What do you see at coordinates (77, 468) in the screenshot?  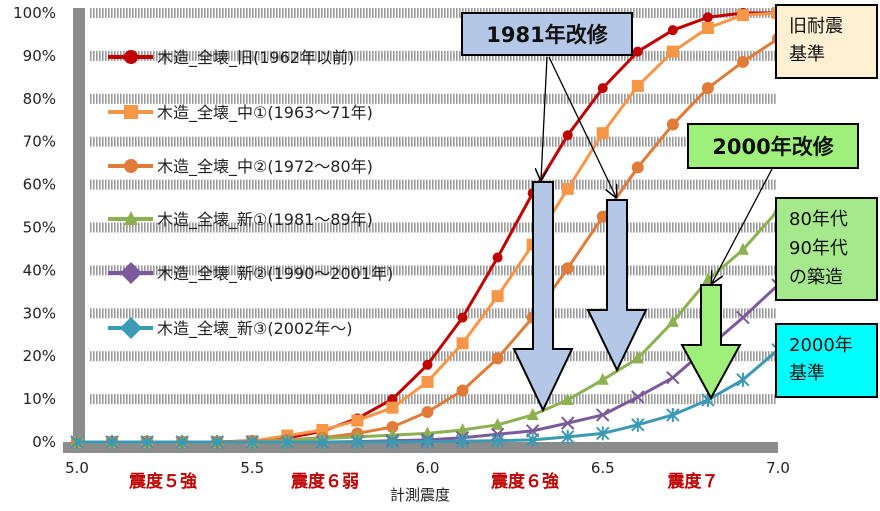 I see `x-tick-label: 5.0` at bounding box center [77, 468].